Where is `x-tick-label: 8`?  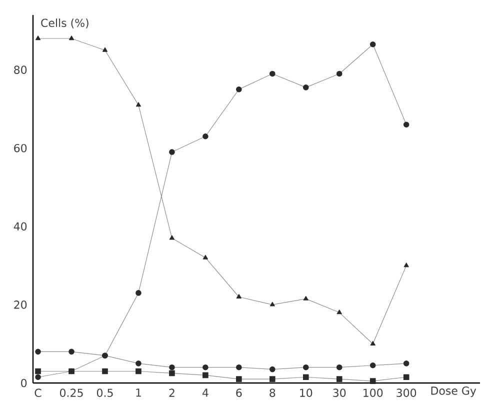
x-tick-label: 8 is located at coordinates (273, 392).